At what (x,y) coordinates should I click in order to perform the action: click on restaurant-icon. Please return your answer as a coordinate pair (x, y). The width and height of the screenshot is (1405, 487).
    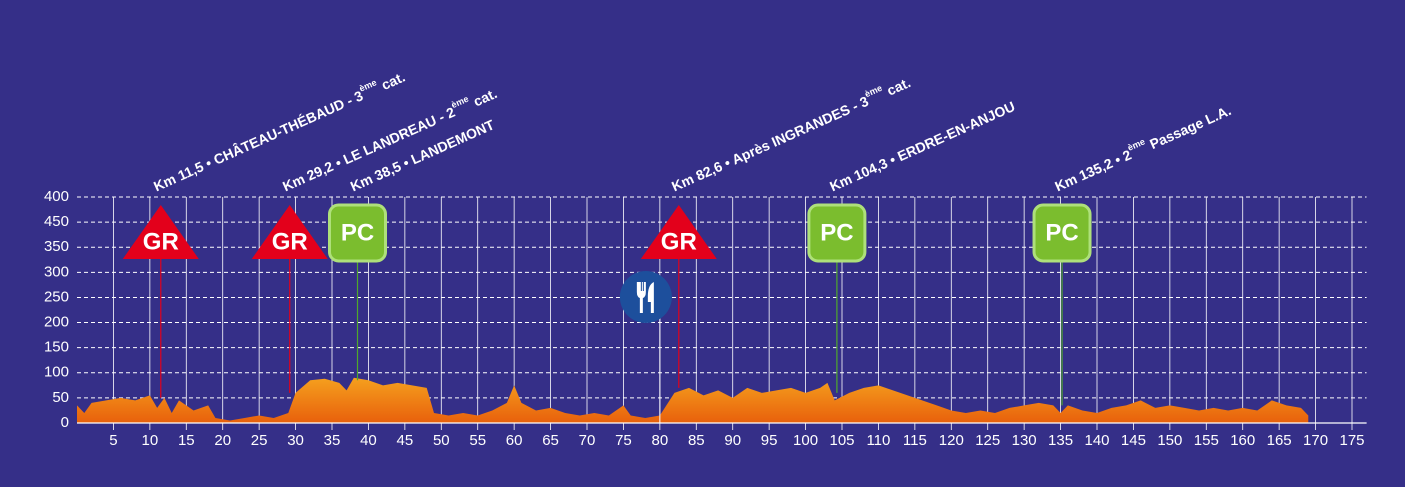
    Looking at the image, I should click on (645, 297).